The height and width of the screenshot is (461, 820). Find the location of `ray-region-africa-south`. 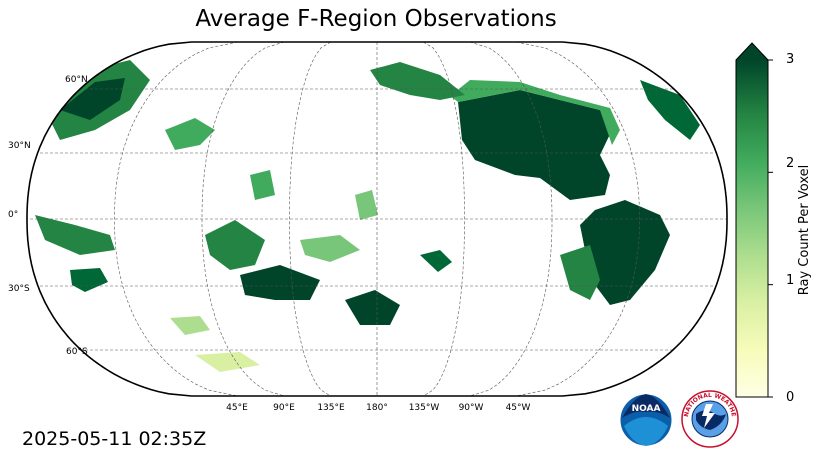

ray-region-africa-south is located at coordinates (89, 280).